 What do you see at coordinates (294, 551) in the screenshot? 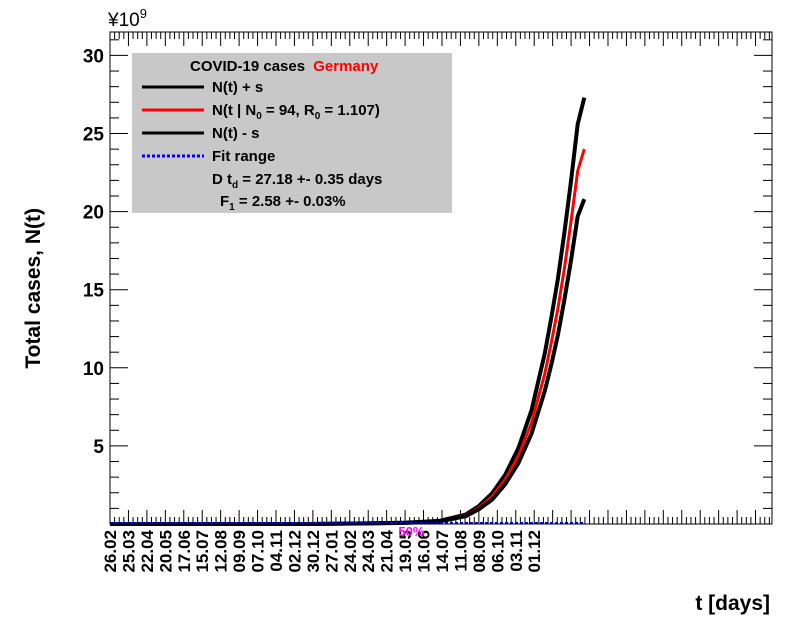
I see `x-tick-label: 02.12` at bounding box center [294, 551].